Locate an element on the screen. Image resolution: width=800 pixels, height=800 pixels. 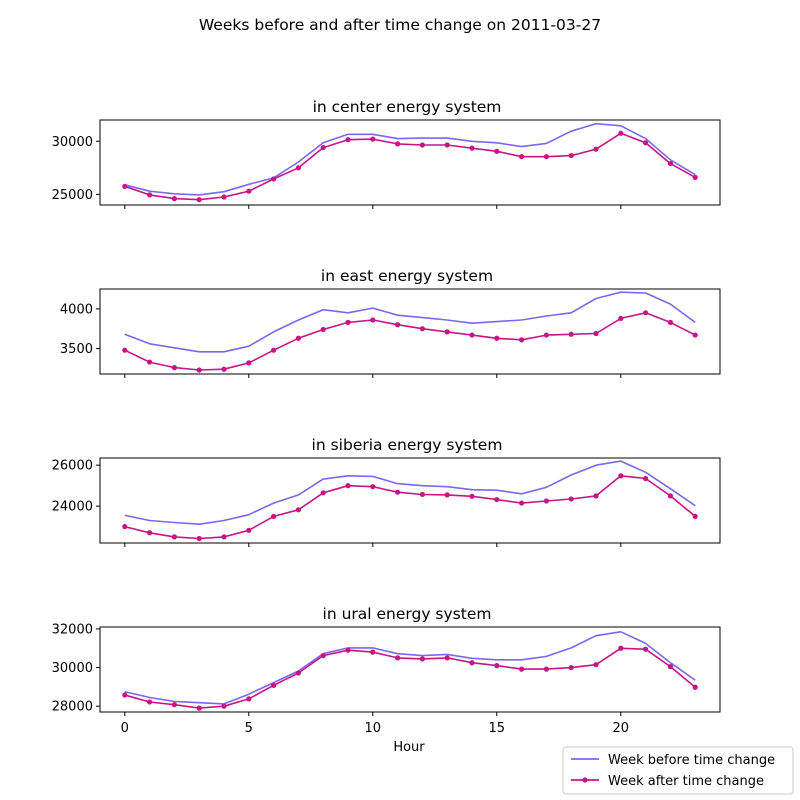
subplot-siberia: in siberia energy system 24000 26000 is located at coordinates (386, 491).